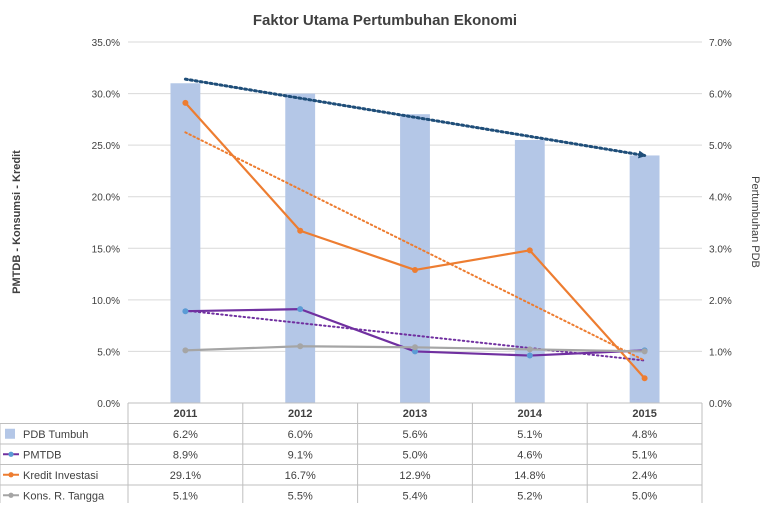 This screenshot has height=508, width=770. Describe the element at coordinates (385, 20) in the screenshot. I see `chart-title: Faktor Utama Pertumbuhan Ekonomi` at that location.